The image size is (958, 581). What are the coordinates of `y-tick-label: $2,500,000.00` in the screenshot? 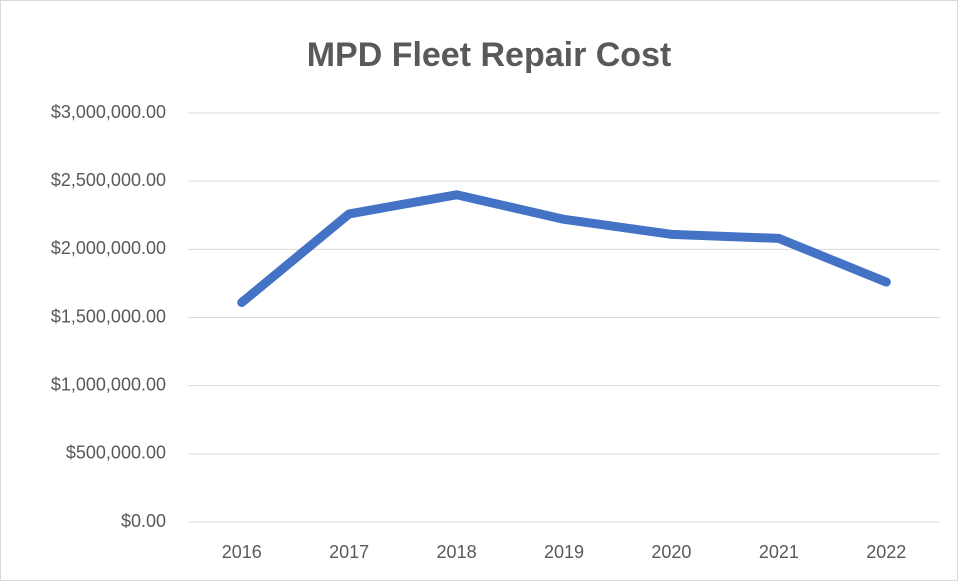 It's located at (108, 180).